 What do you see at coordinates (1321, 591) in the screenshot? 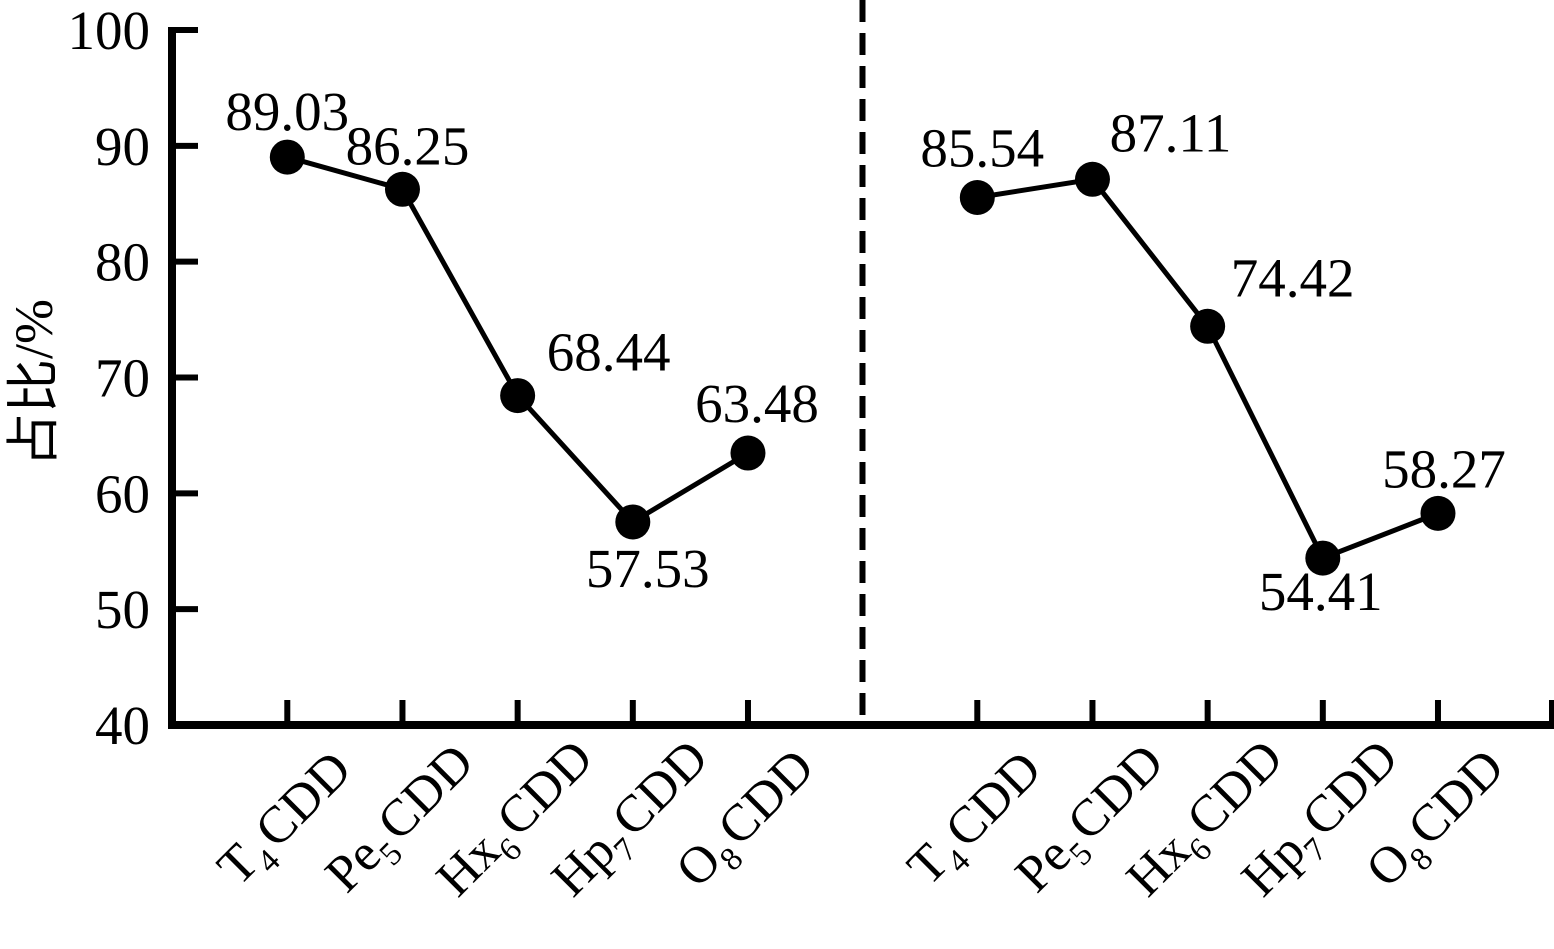
I see `data-point-label: 54.41` at bounding box center [1321, 591].